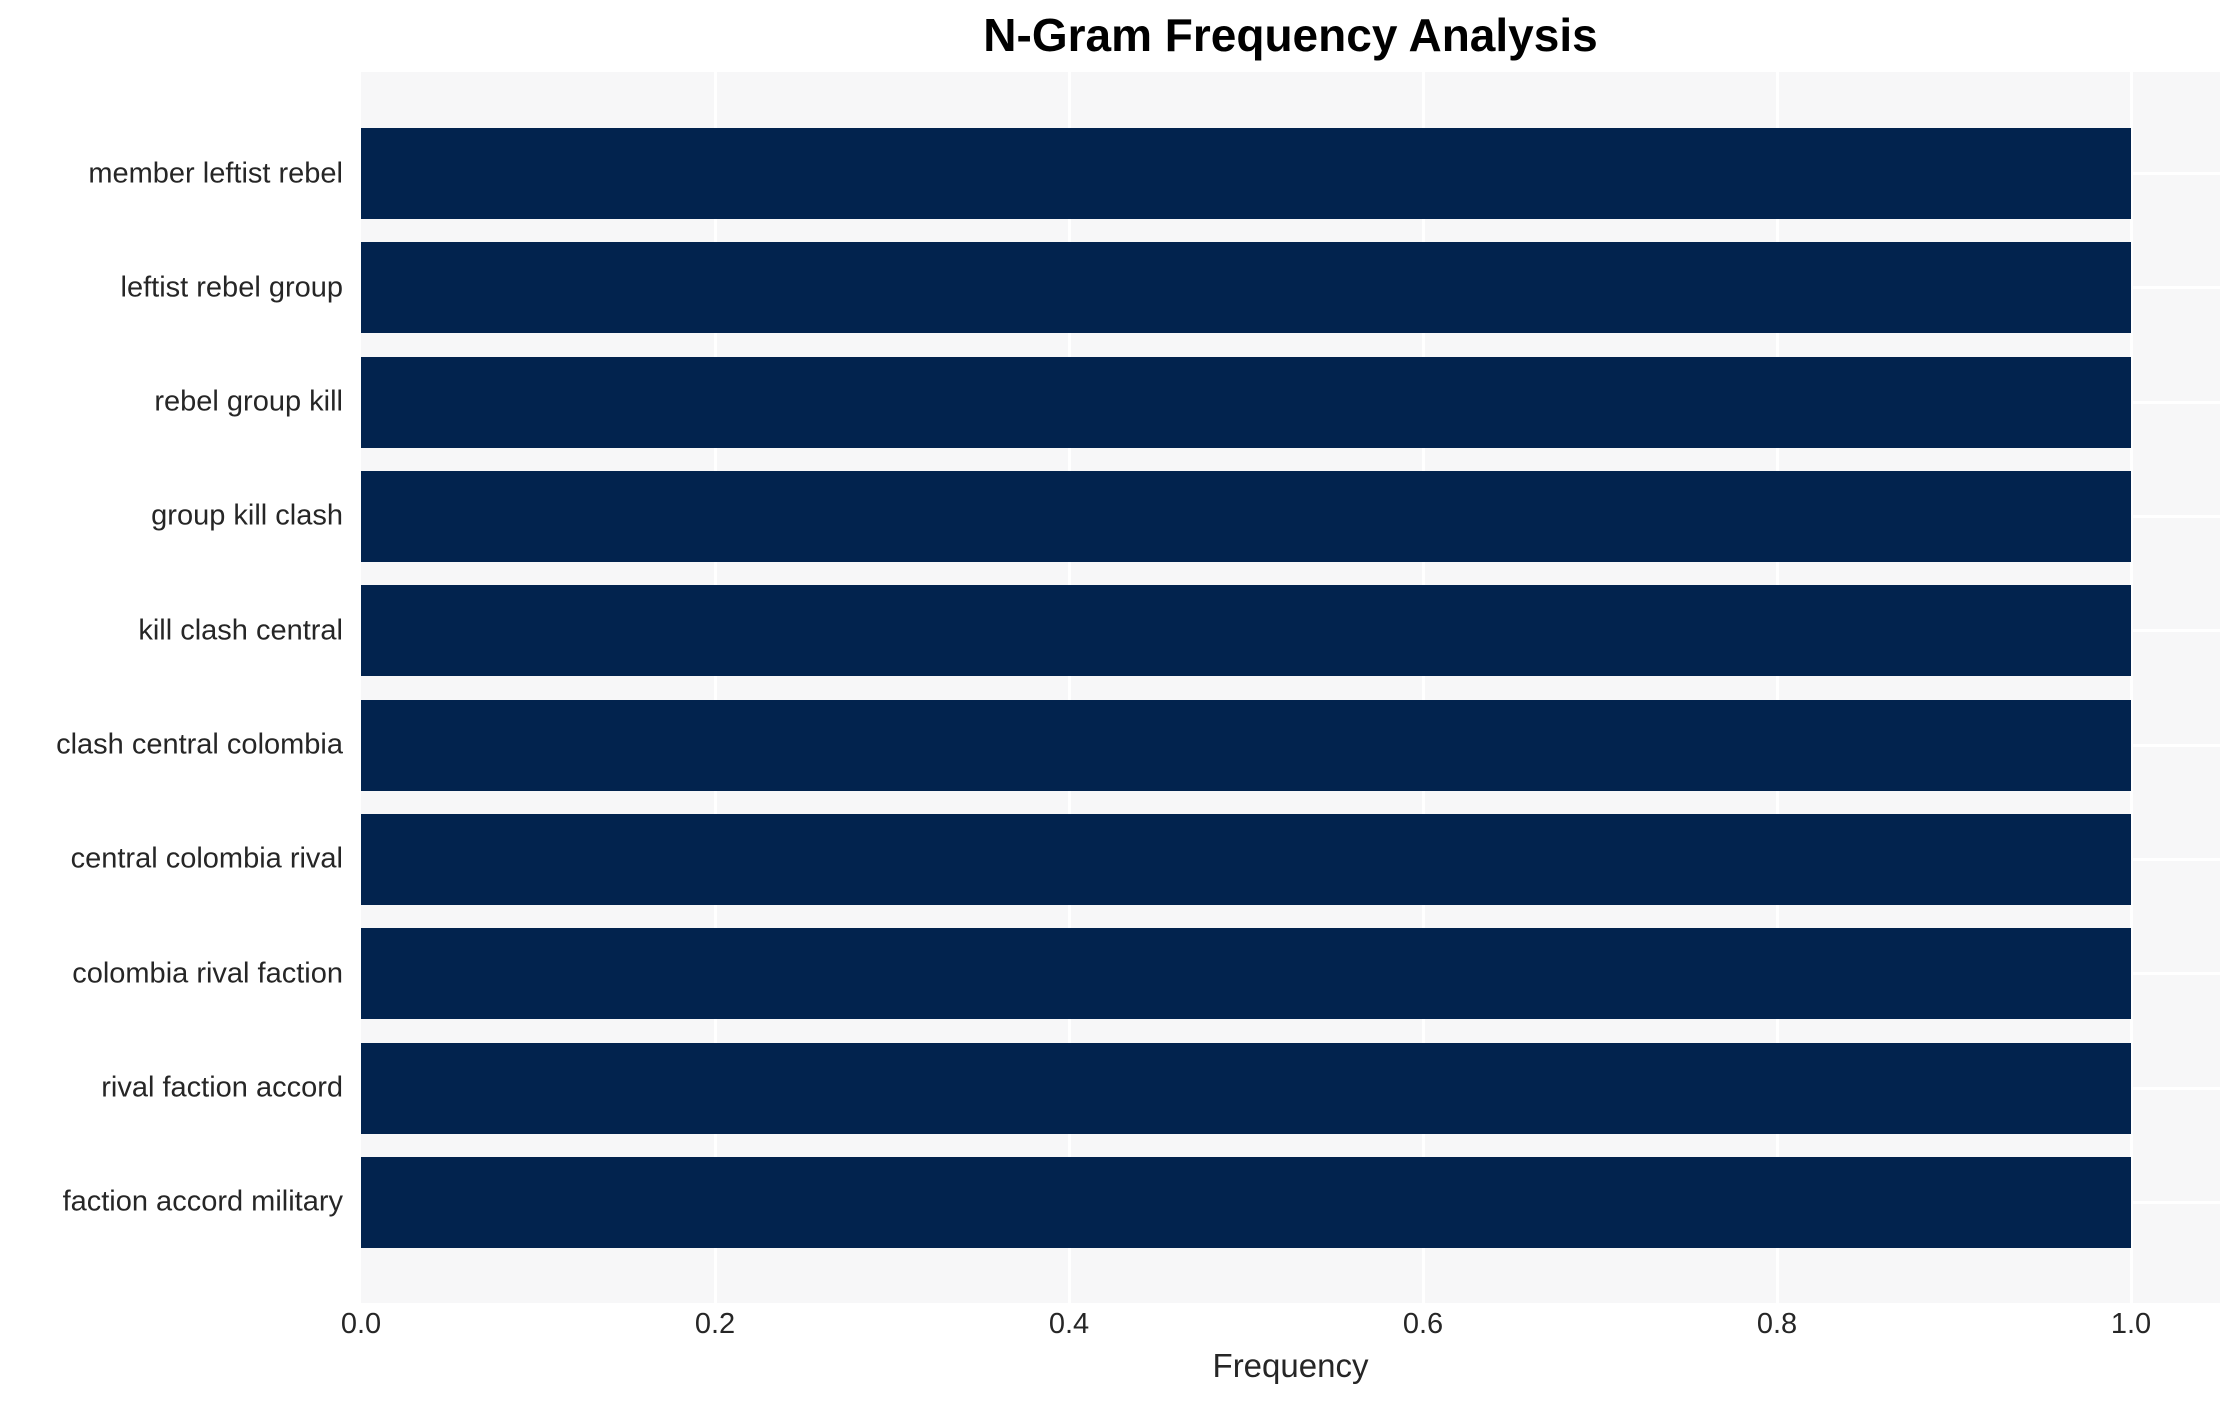 This screenshot has width=2239, height=1402. What do you see at coordinates (206, 858) in the screenshot?
I see `y-tick-label: central colombia rival` at bounding box center [206, 858].